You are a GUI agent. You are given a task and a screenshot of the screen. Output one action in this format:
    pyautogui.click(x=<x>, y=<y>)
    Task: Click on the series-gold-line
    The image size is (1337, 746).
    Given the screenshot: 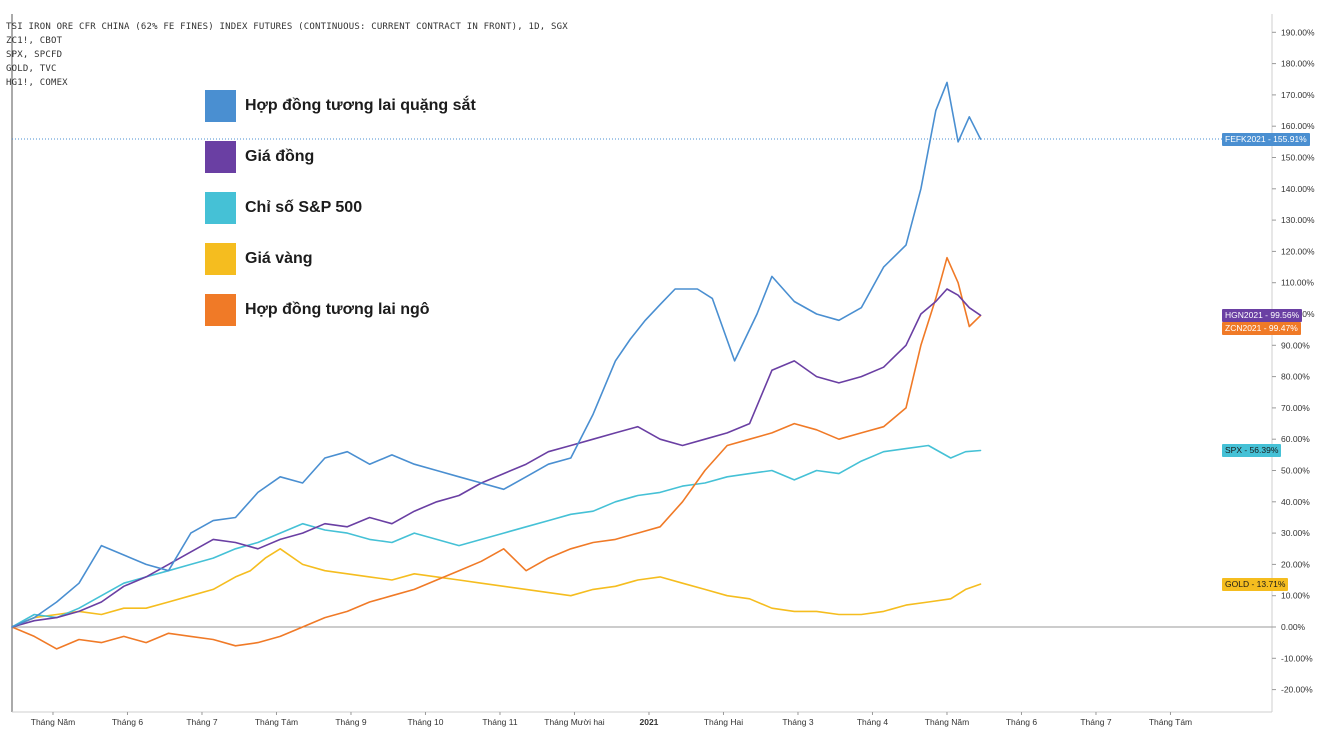 What is the action you would take?
    pyautogui.click(x=496, y=587)
    